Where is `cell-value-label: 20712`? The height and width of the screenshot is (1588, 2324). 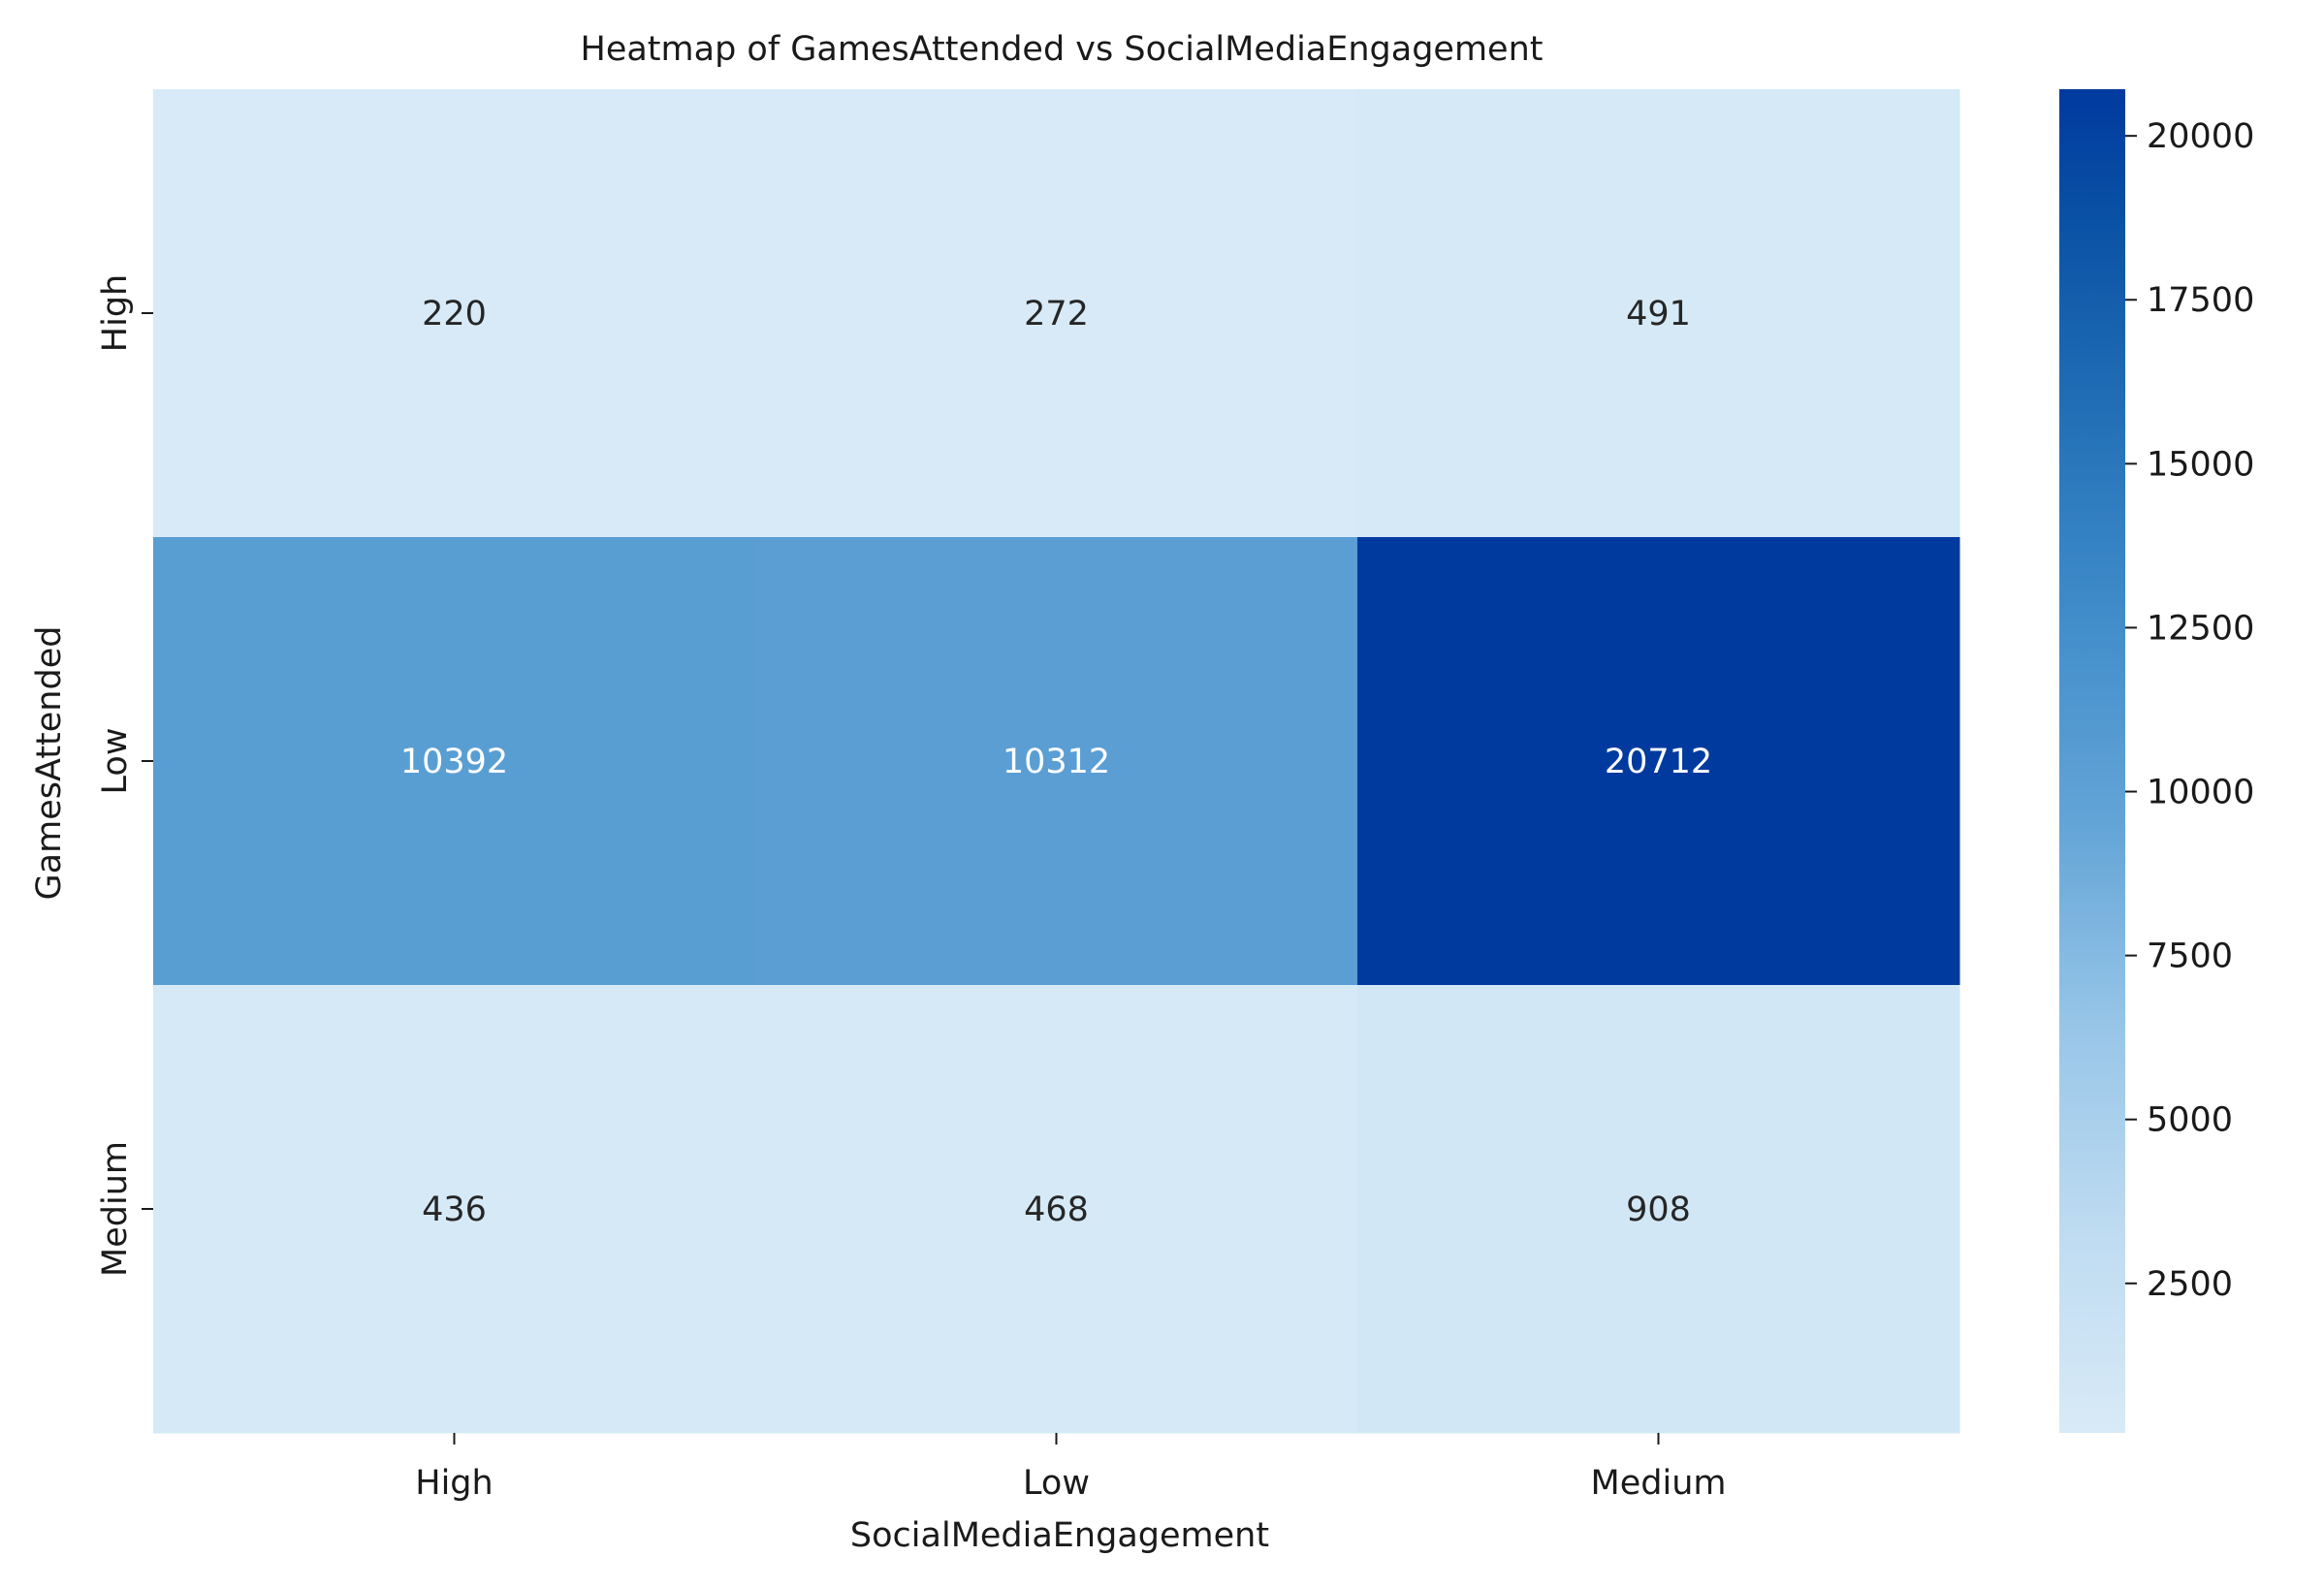 cell-value-label: 20712 is located at coordinates (1659, 762).